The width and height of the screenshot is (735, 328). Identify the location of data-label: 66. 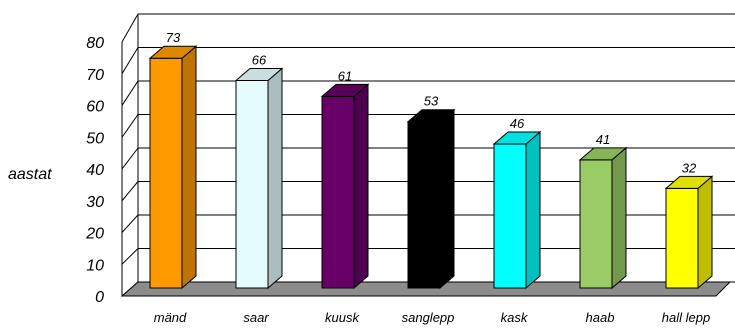
(259, 59).